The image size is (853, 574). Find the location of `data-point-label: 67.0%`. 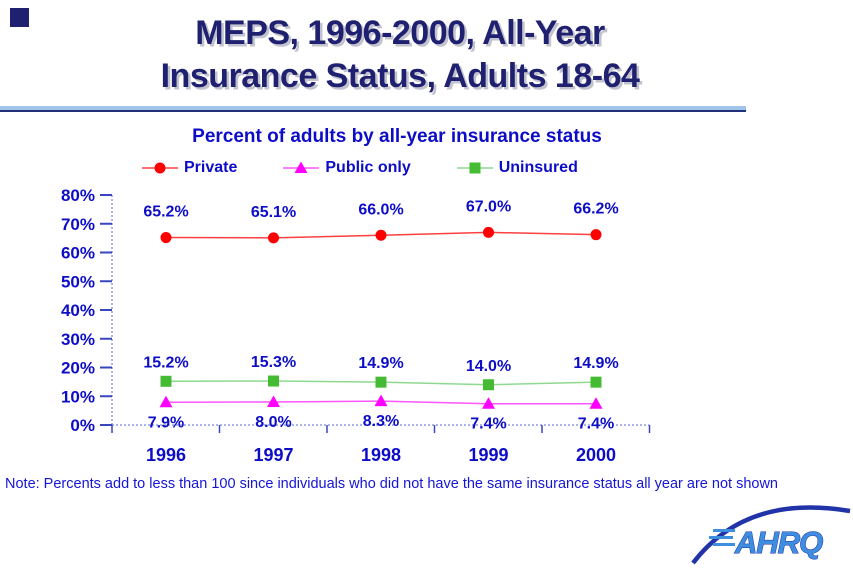

data-point-label: 67.0% is located at coordinates (488, 206).